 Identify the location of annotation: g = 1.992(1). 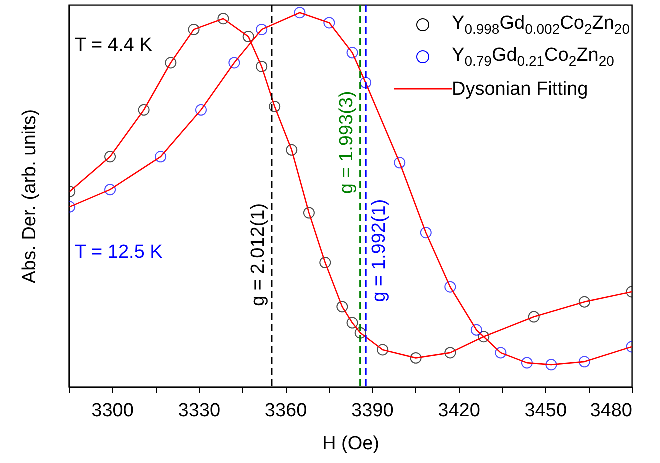
(379, 250).